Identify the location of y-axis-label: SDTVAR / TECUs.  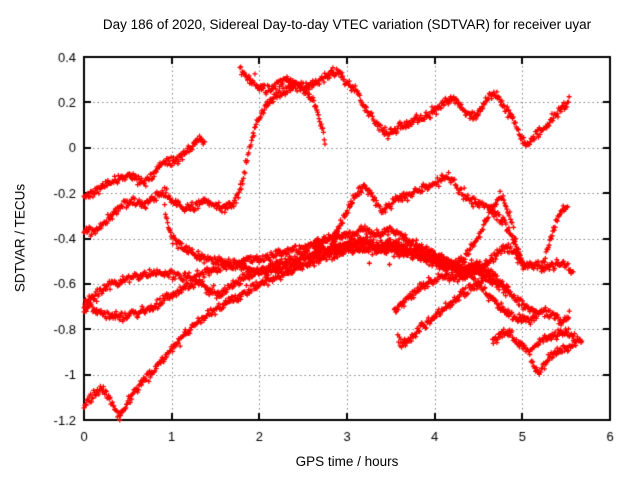
(20, 238).